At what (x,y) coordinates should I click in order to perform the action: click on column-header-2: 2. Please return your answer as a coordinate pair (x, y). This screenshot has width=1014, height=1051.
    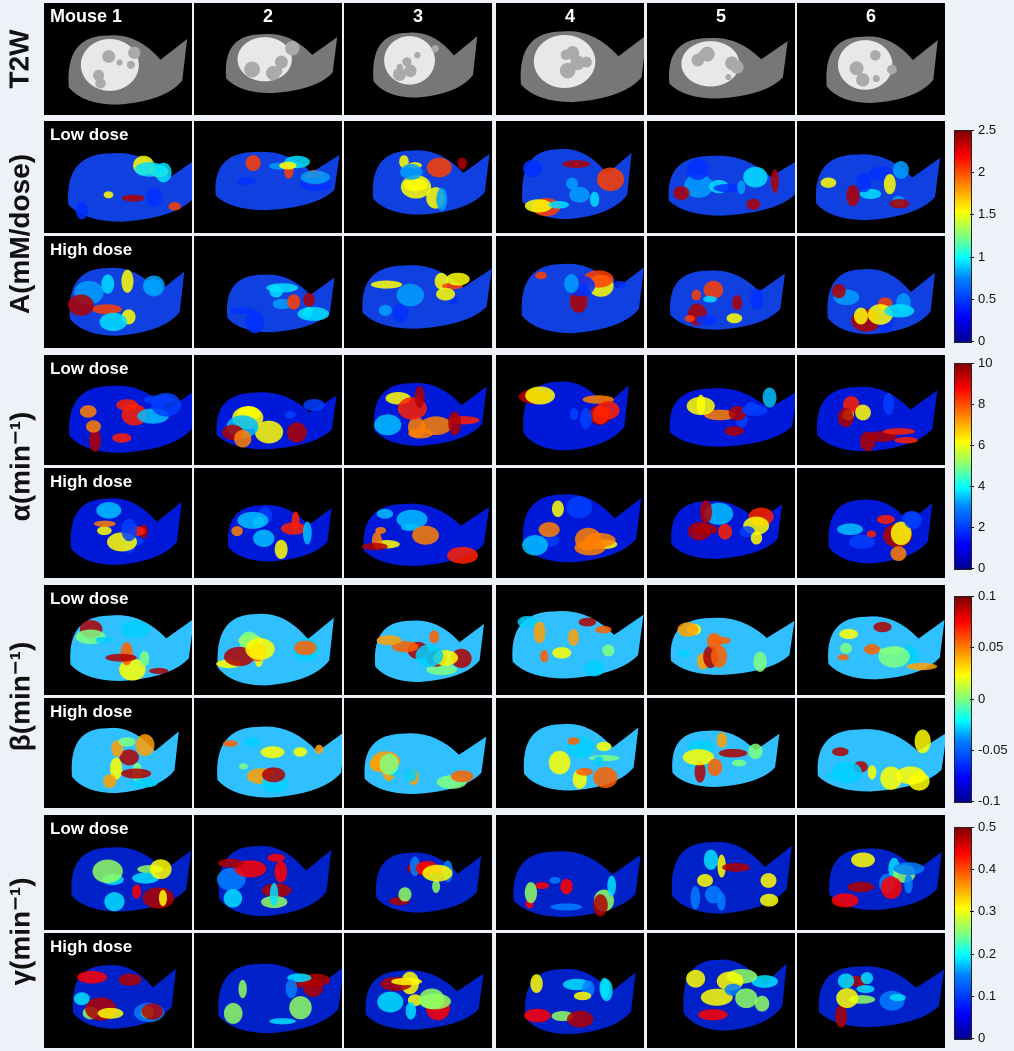
    Looking at the image, I should click on (267, 16).